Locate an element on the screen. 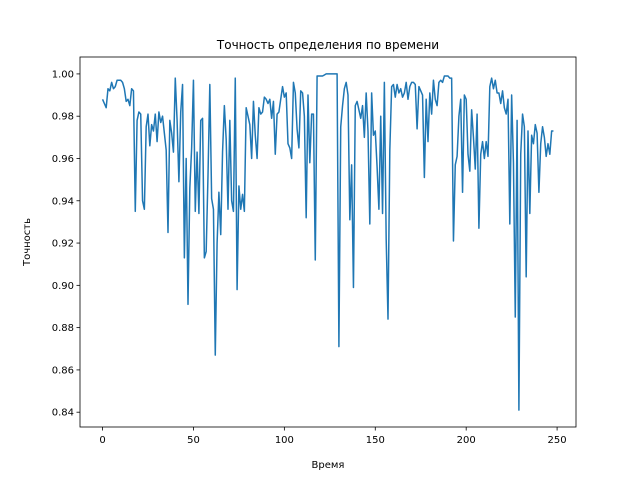  y-tick-label: 0.96 is located at coordinates (63, 159).